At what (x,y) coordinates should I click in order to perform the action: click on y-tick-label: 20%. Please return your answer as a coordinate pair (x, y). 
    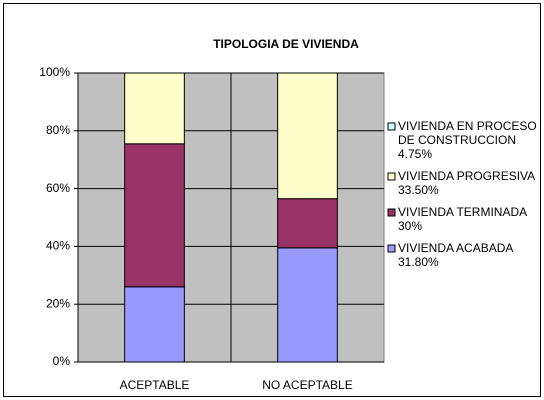
    Looking at the image, I should click on (58, 303).